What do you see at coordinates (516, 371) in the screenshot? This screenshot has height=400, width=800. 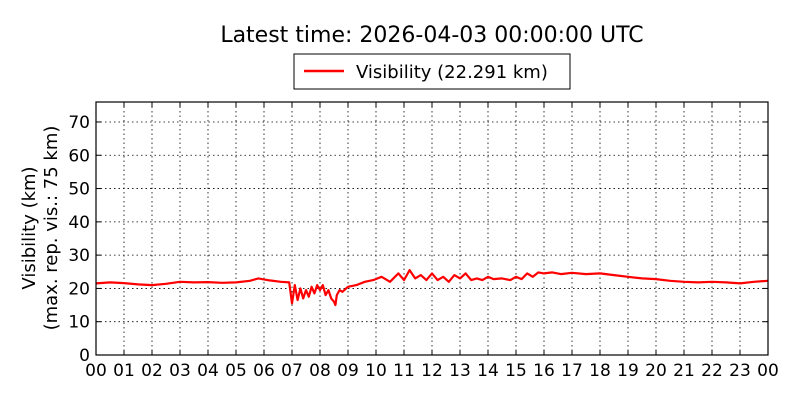 I see `x-tick-label: 15` at bounding box center [516, 371].